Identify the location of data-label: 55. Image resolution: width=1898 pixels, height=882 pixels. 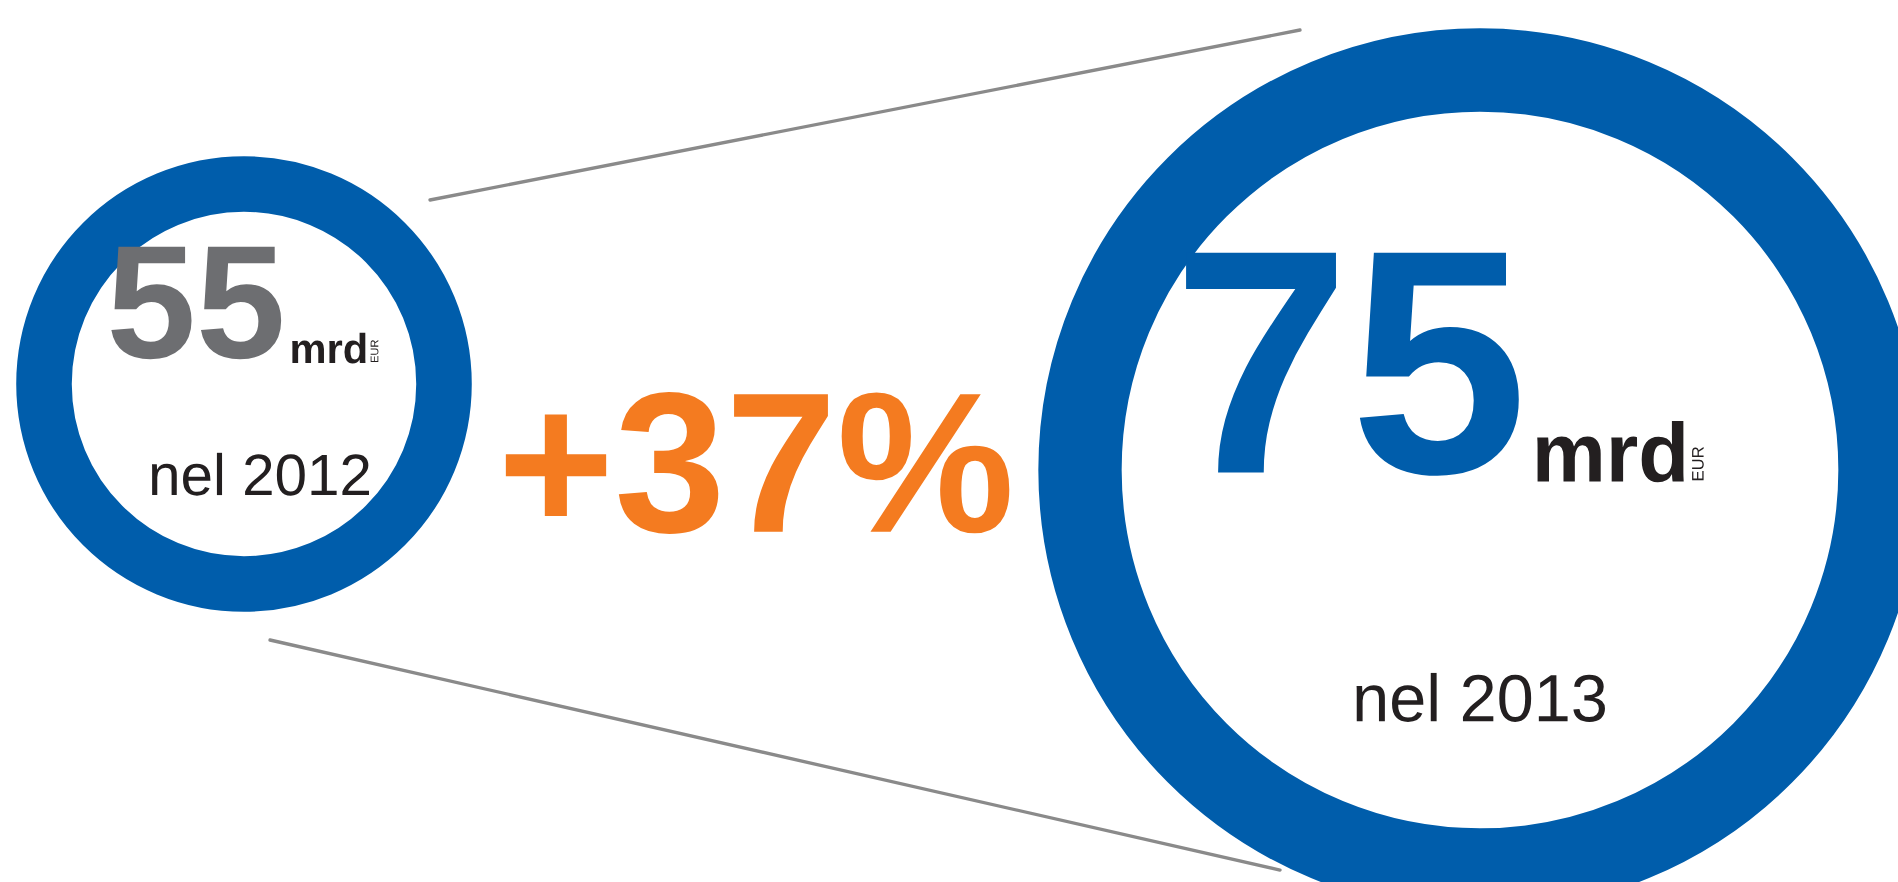
(196, 303).